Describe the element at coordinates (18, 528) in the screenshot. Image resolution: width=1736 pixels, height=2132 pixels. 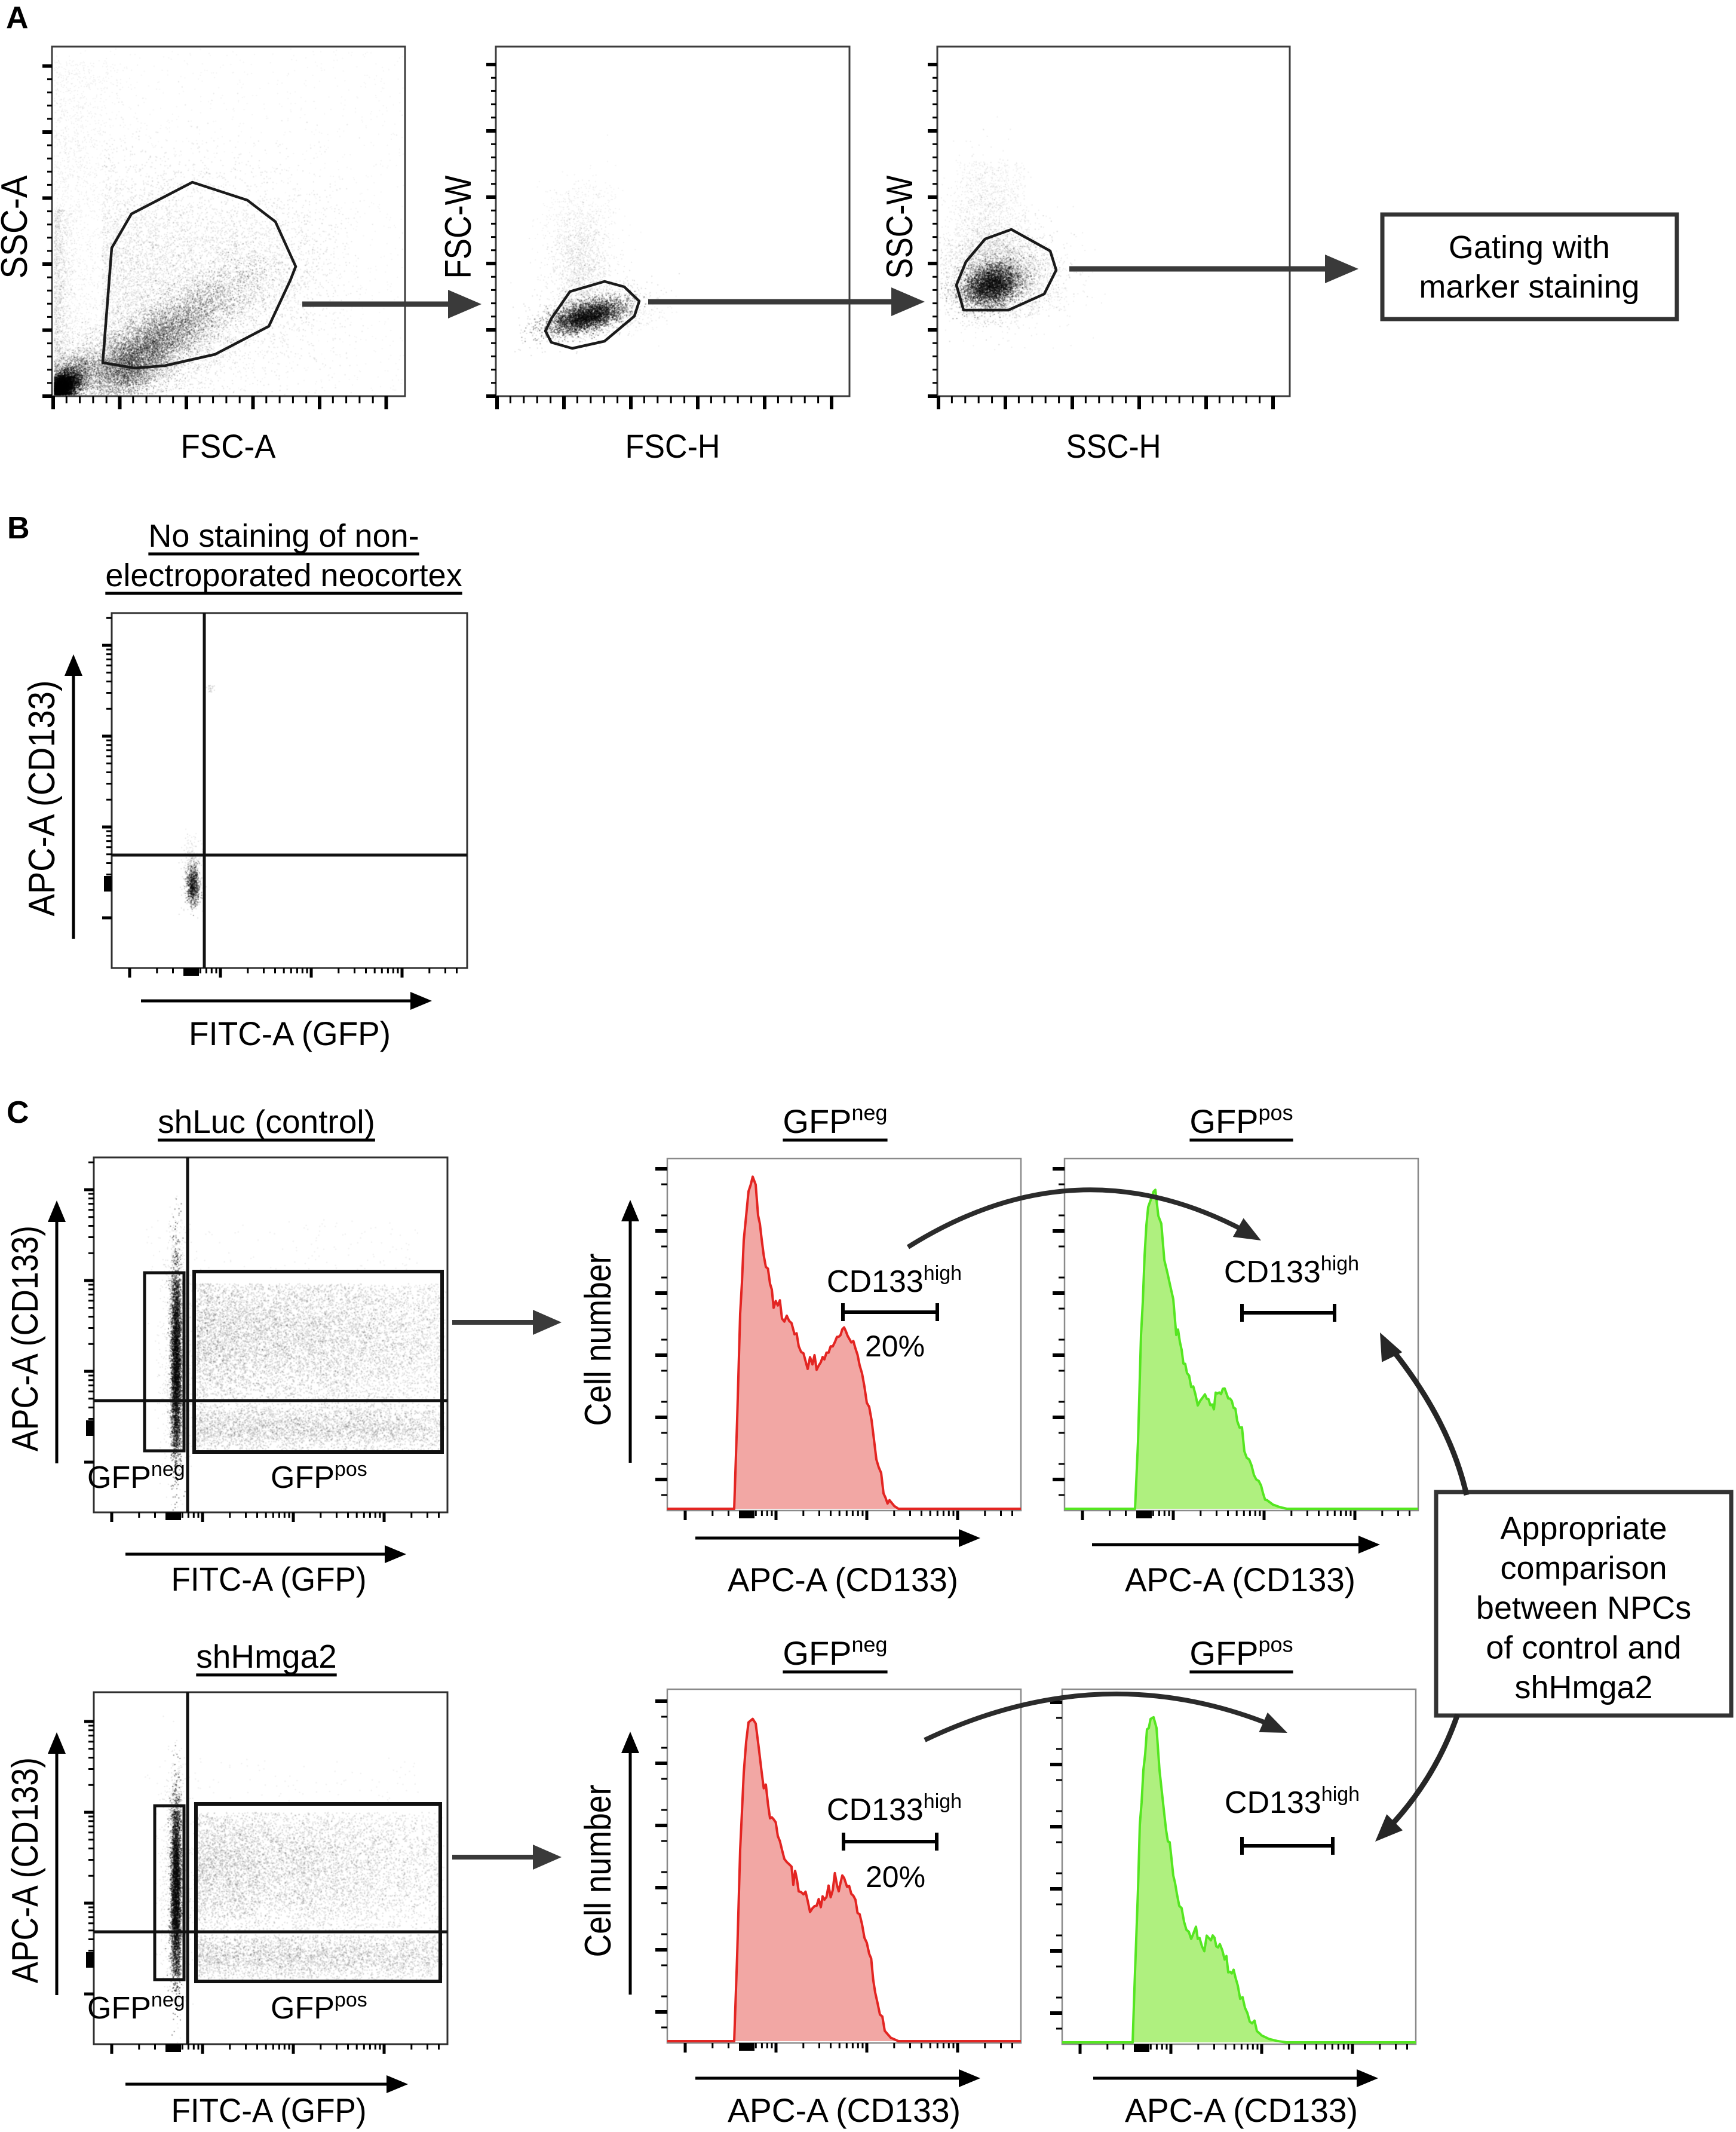
I see `svg-text: B` at that location.